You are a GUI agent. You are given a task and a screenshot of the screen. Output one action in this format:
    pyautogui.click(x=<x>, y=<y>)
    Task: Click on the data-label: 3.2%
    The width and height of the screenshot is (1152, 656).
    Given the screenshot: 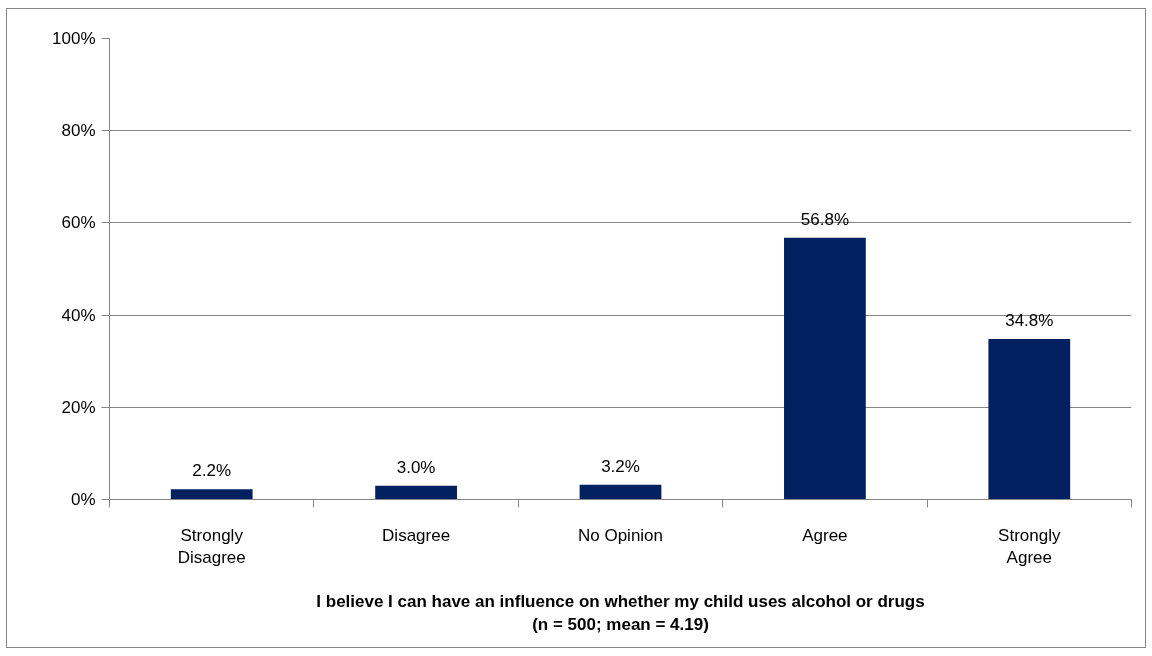 What is the action you would take?
    pyautogui.click(x=620, y=466)
    